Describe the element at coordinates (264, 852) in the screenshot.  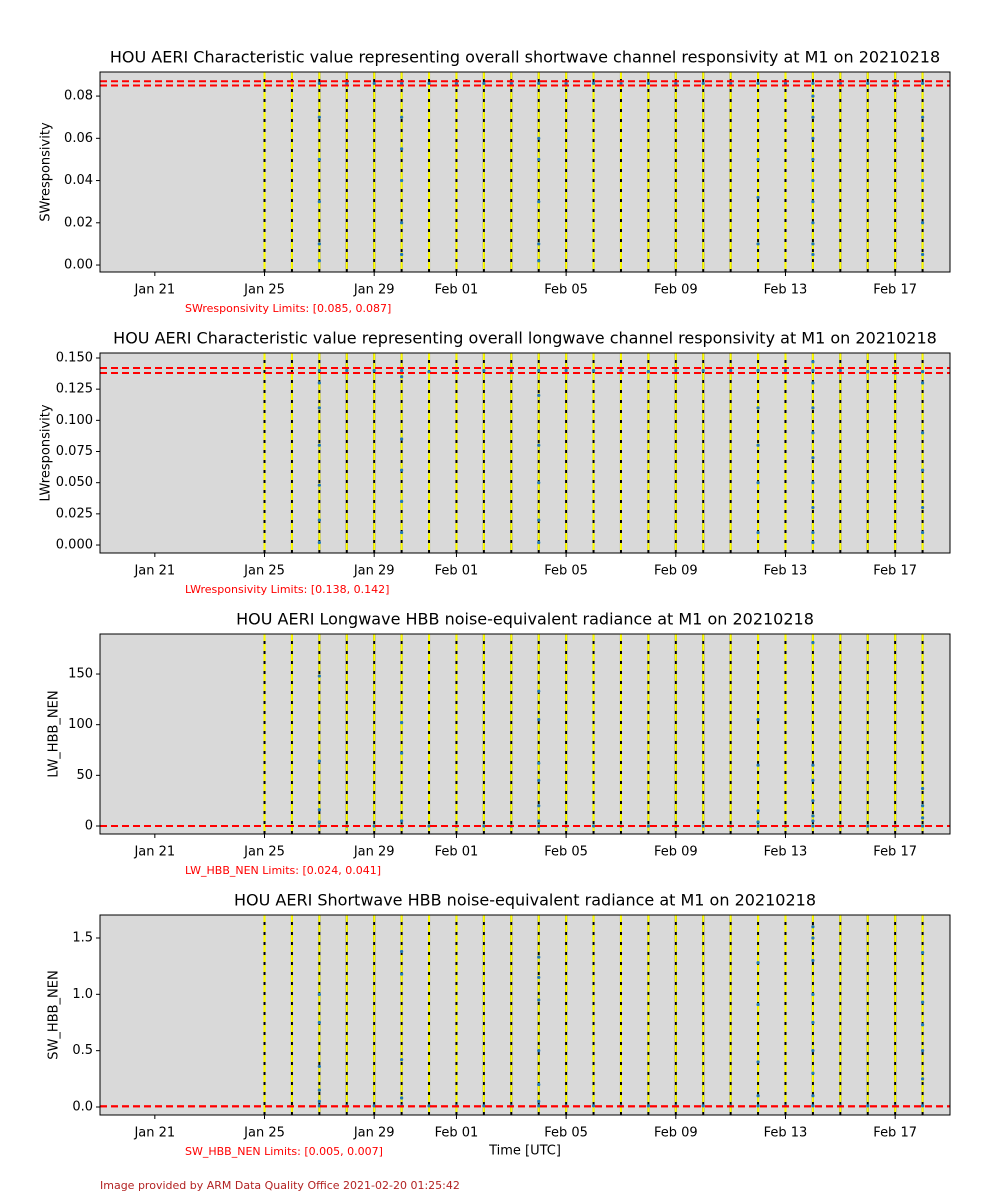
I see `x-tick-label: Jan 25` at that location.